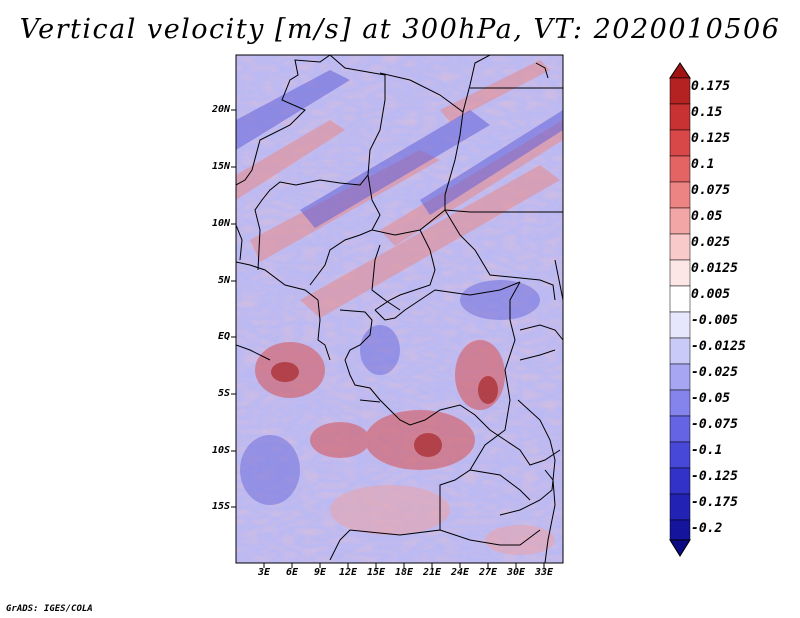  What do you see at coordinates (488, 572) in the screenshot?
I see `lon-label: 27E` at bounding box center [488, 572].